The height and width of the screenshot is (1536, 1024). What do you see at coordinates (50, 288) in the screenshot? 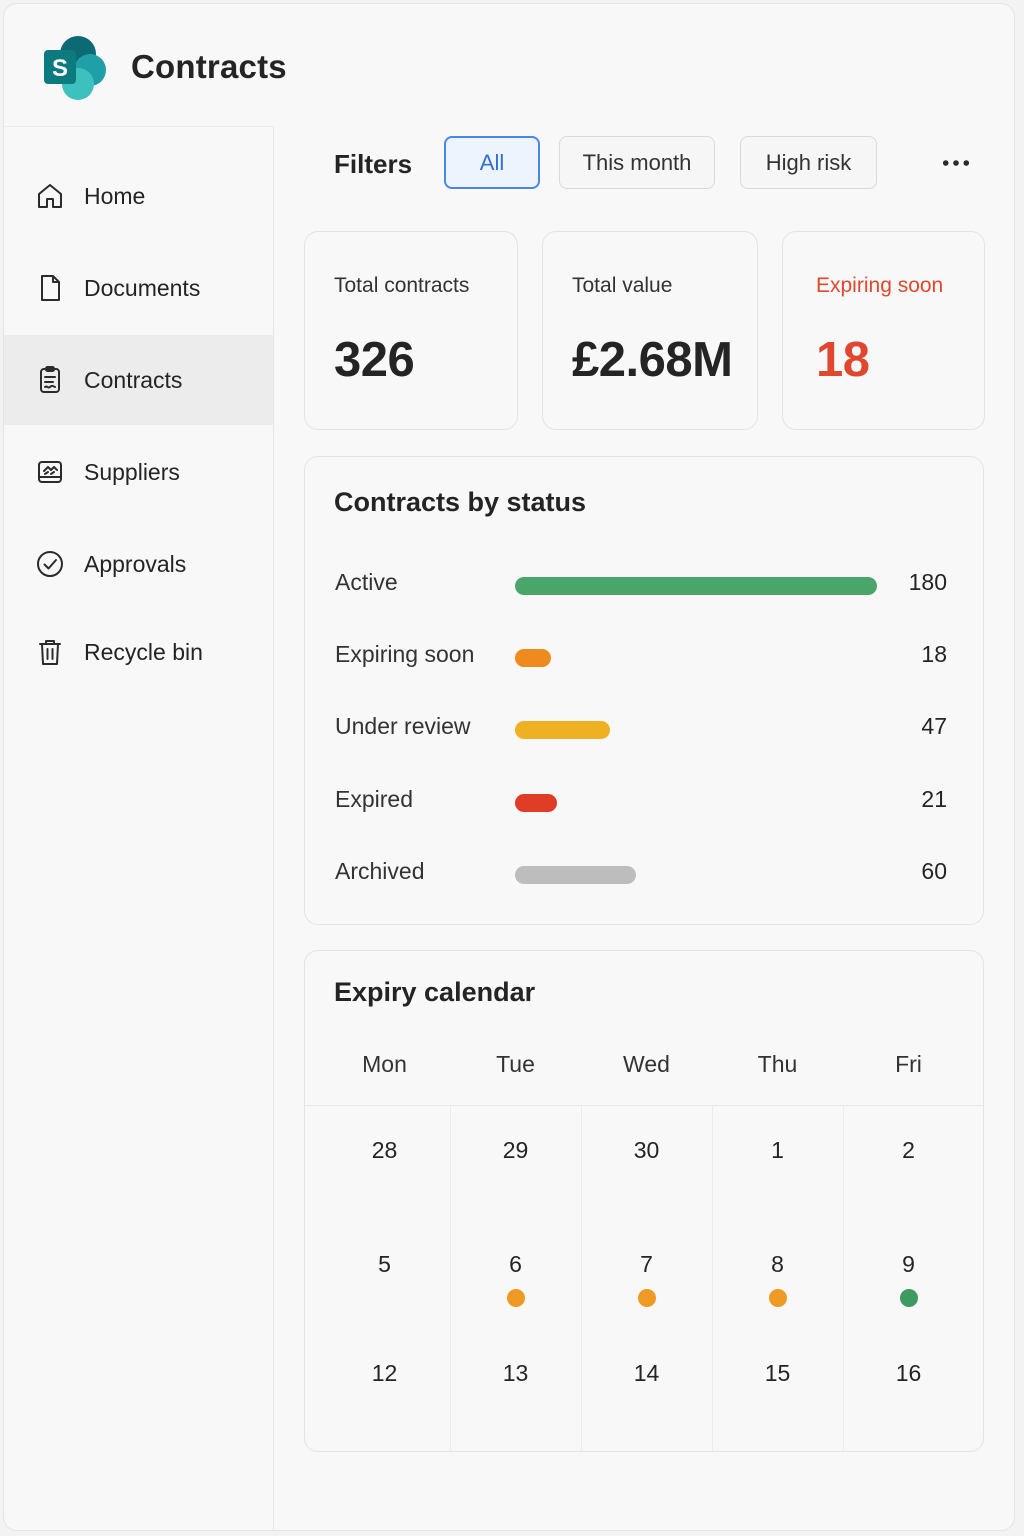
I see `document-icon` at bounding box center [50, 288].